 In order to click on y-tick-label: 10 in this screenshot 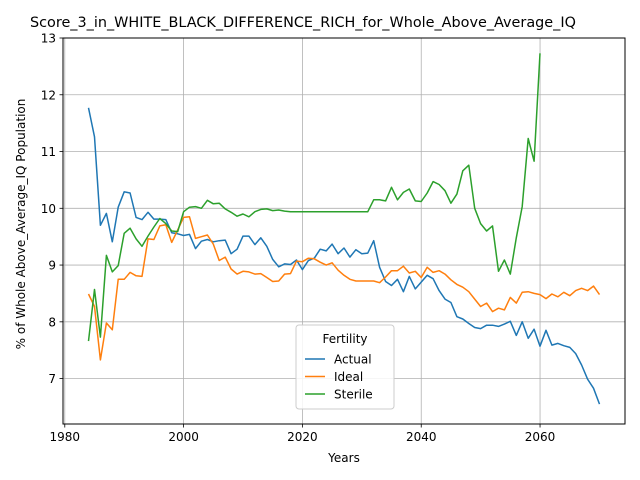, I will do `click(48, 209)`.